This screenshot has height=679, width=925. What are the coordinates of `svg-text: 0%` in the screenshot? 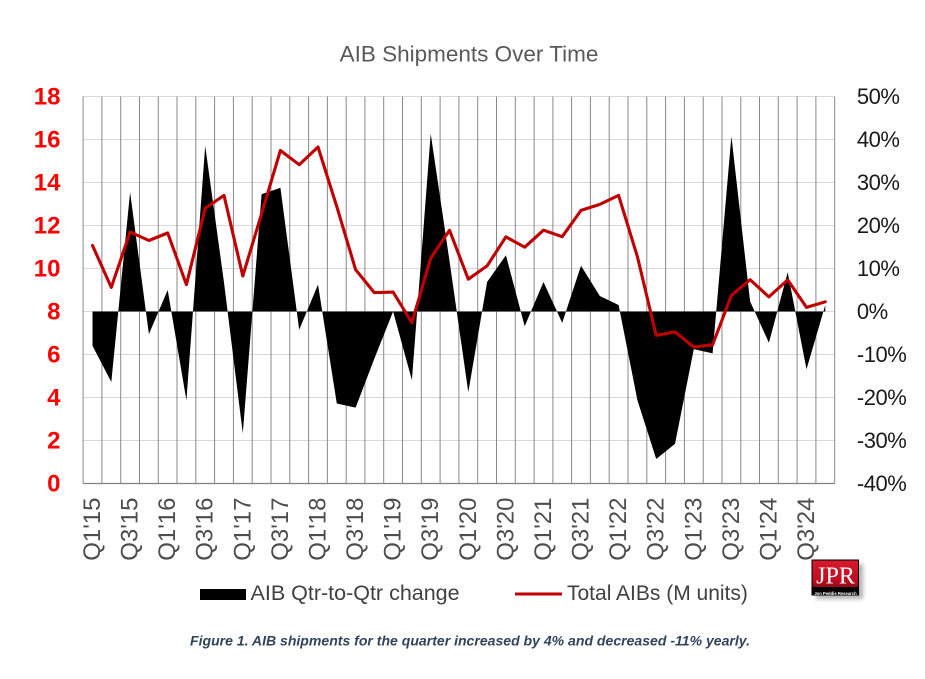 It's located at (872, 311).